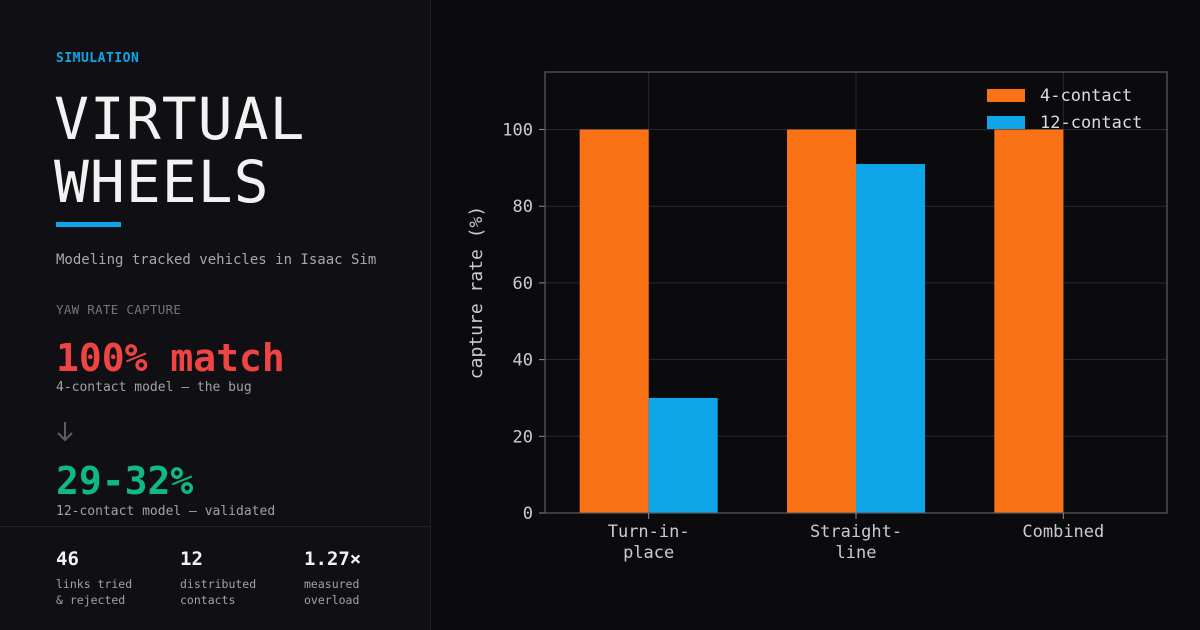  What do you see at coordinates (170, 358) in the screenshot?
I see `before-stat: 100% match` at bounding box center [170, 358].